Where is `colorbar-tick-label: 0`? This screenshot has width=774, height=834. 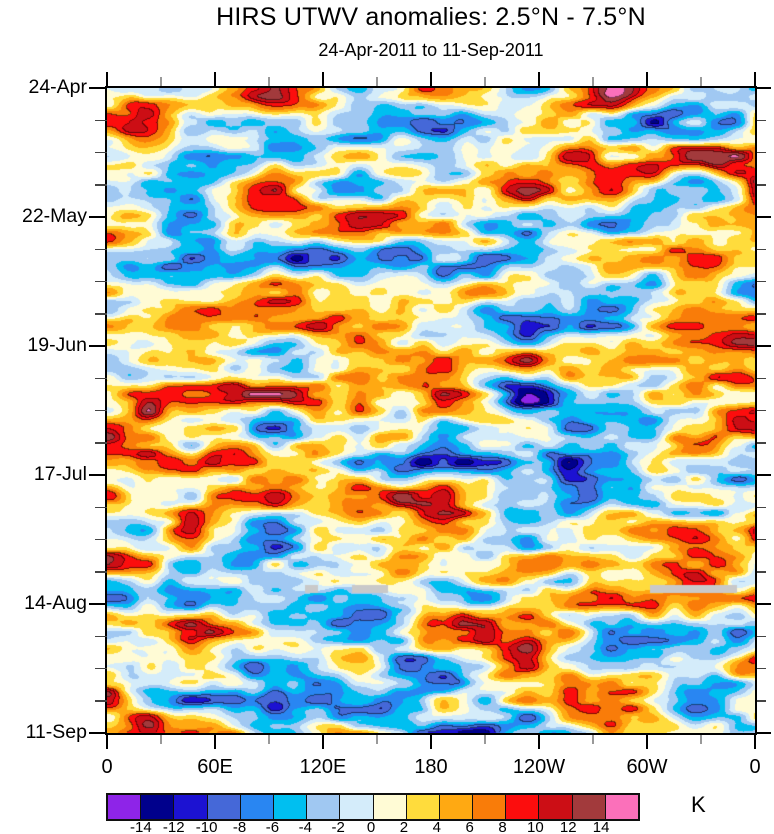 colorbar-tick-label: 0 is located at coordinates (371, 826).